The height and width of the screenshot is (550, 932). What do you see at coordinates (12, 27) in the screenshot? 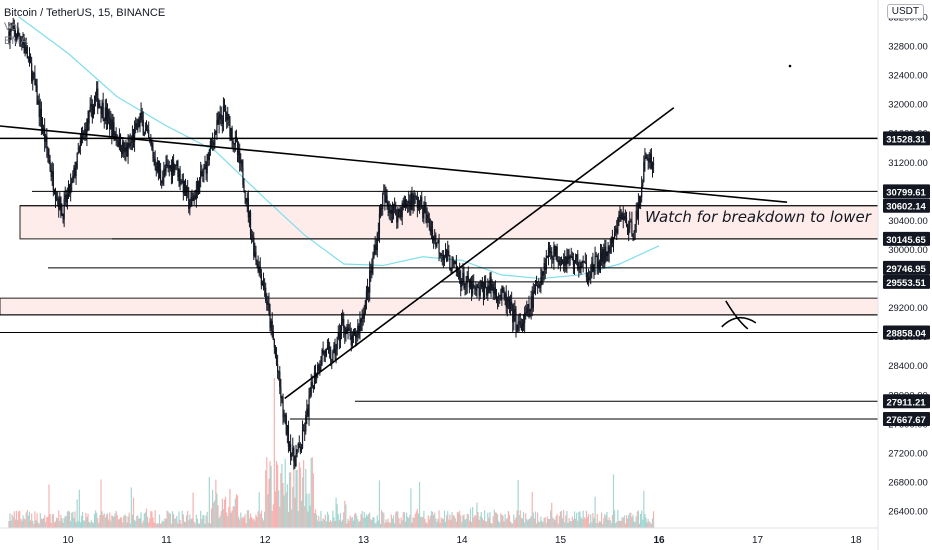
I see `volume-indicator-label: Vol` at bounding box center [12, 27].